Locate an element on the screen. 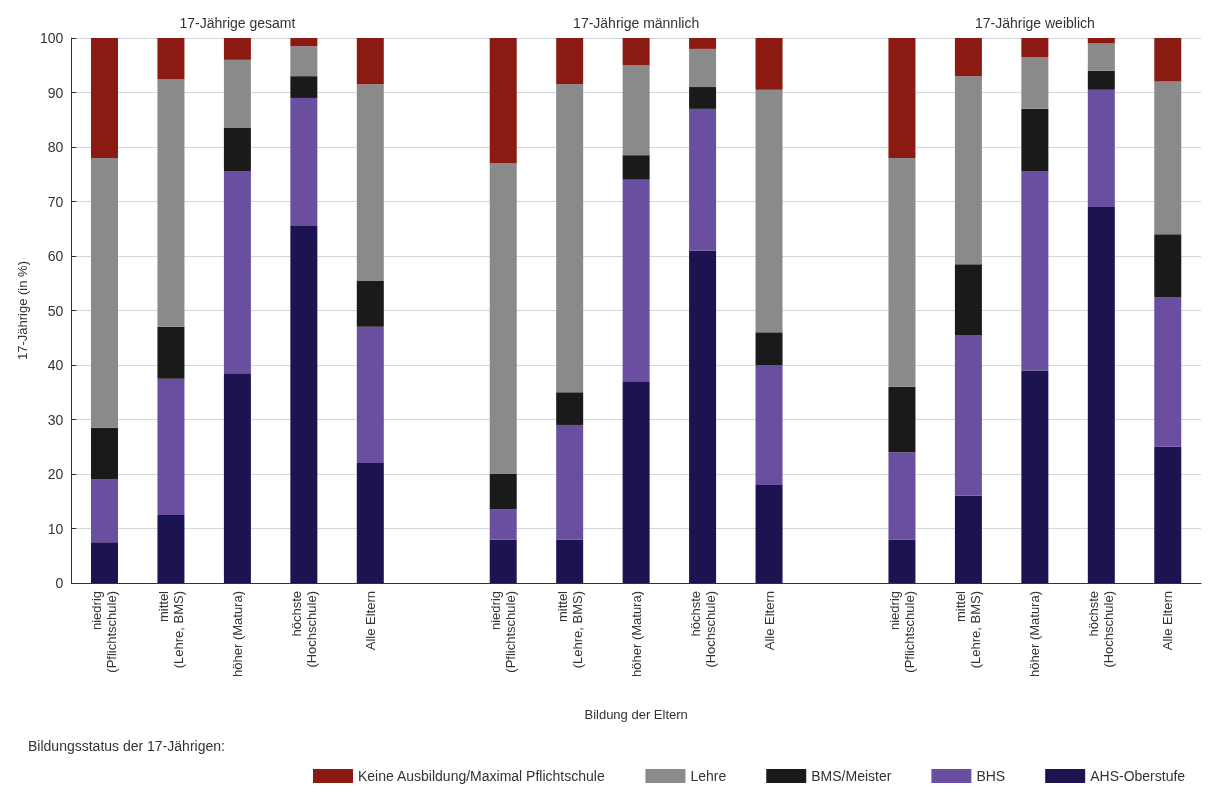 The height and width of the screenshot is (809, 1221). text: 17-Jährige männlich is located at coordinates (636, 23).